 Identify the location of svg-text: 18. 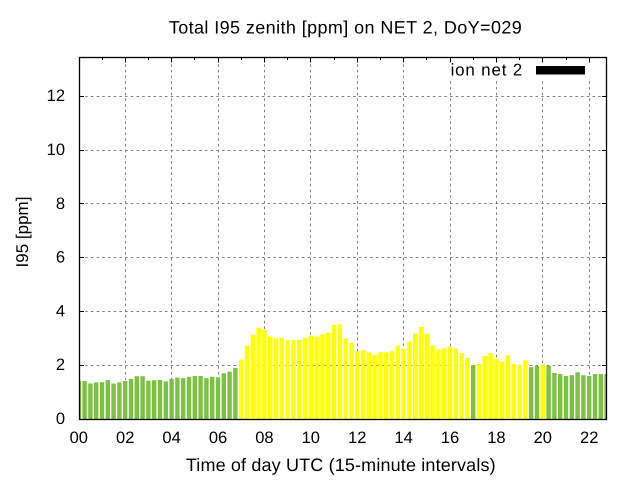
(496, 438).